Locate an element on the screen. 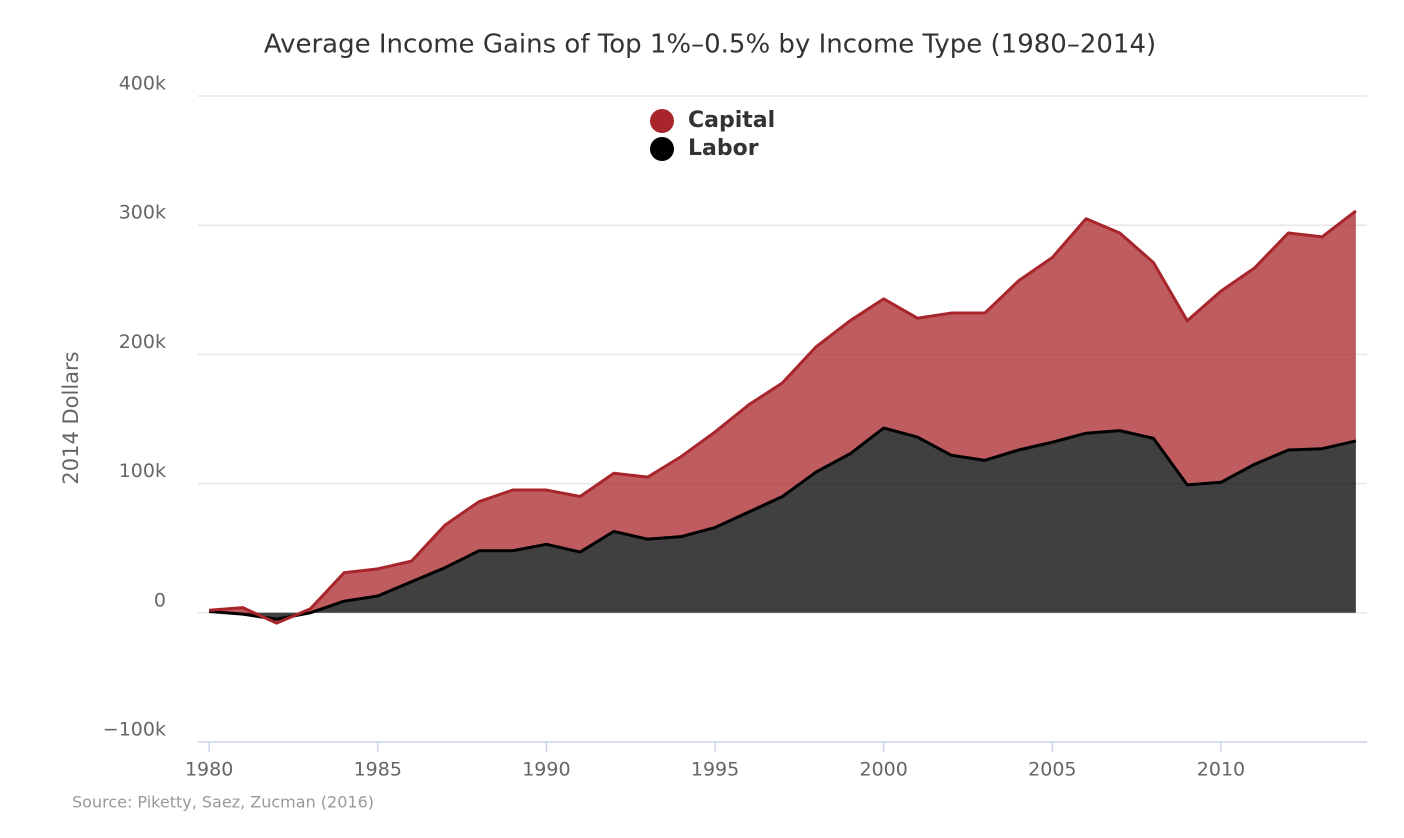  x-tick-label: 1990 is located at coordinates (546, 770).